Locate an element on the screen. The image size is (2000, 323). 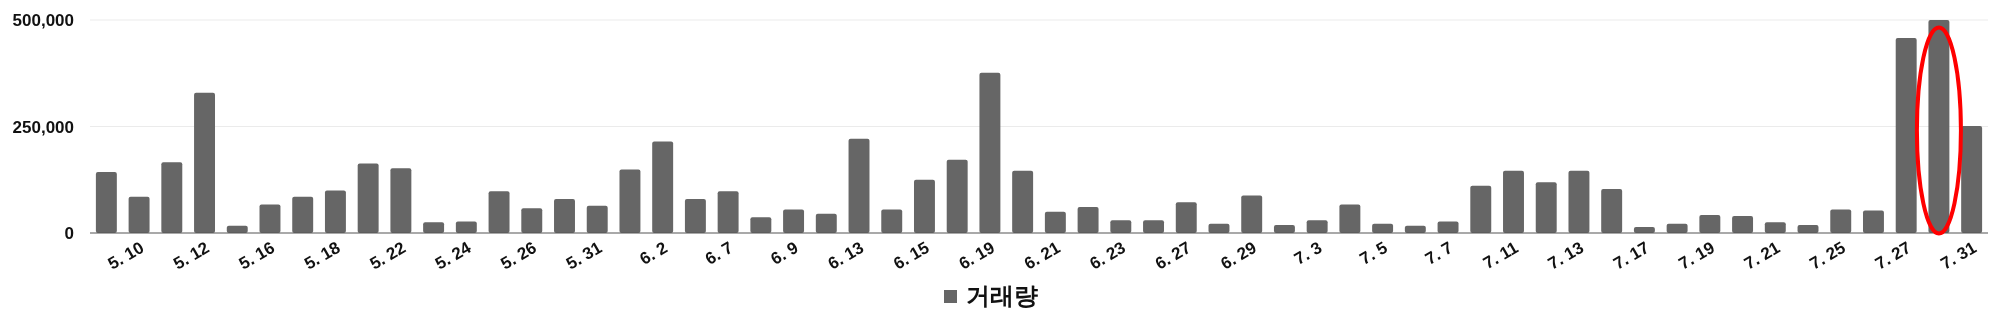
x-tick-label: 5. 31 is located at coordinates (584, 256).